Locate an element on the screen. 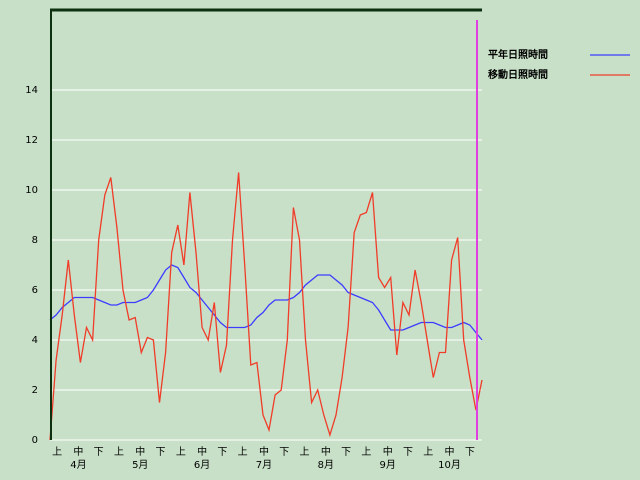 The width and height of the screenshot is (640, 480). month-label: 9月 is located at coordinates (388, 465).